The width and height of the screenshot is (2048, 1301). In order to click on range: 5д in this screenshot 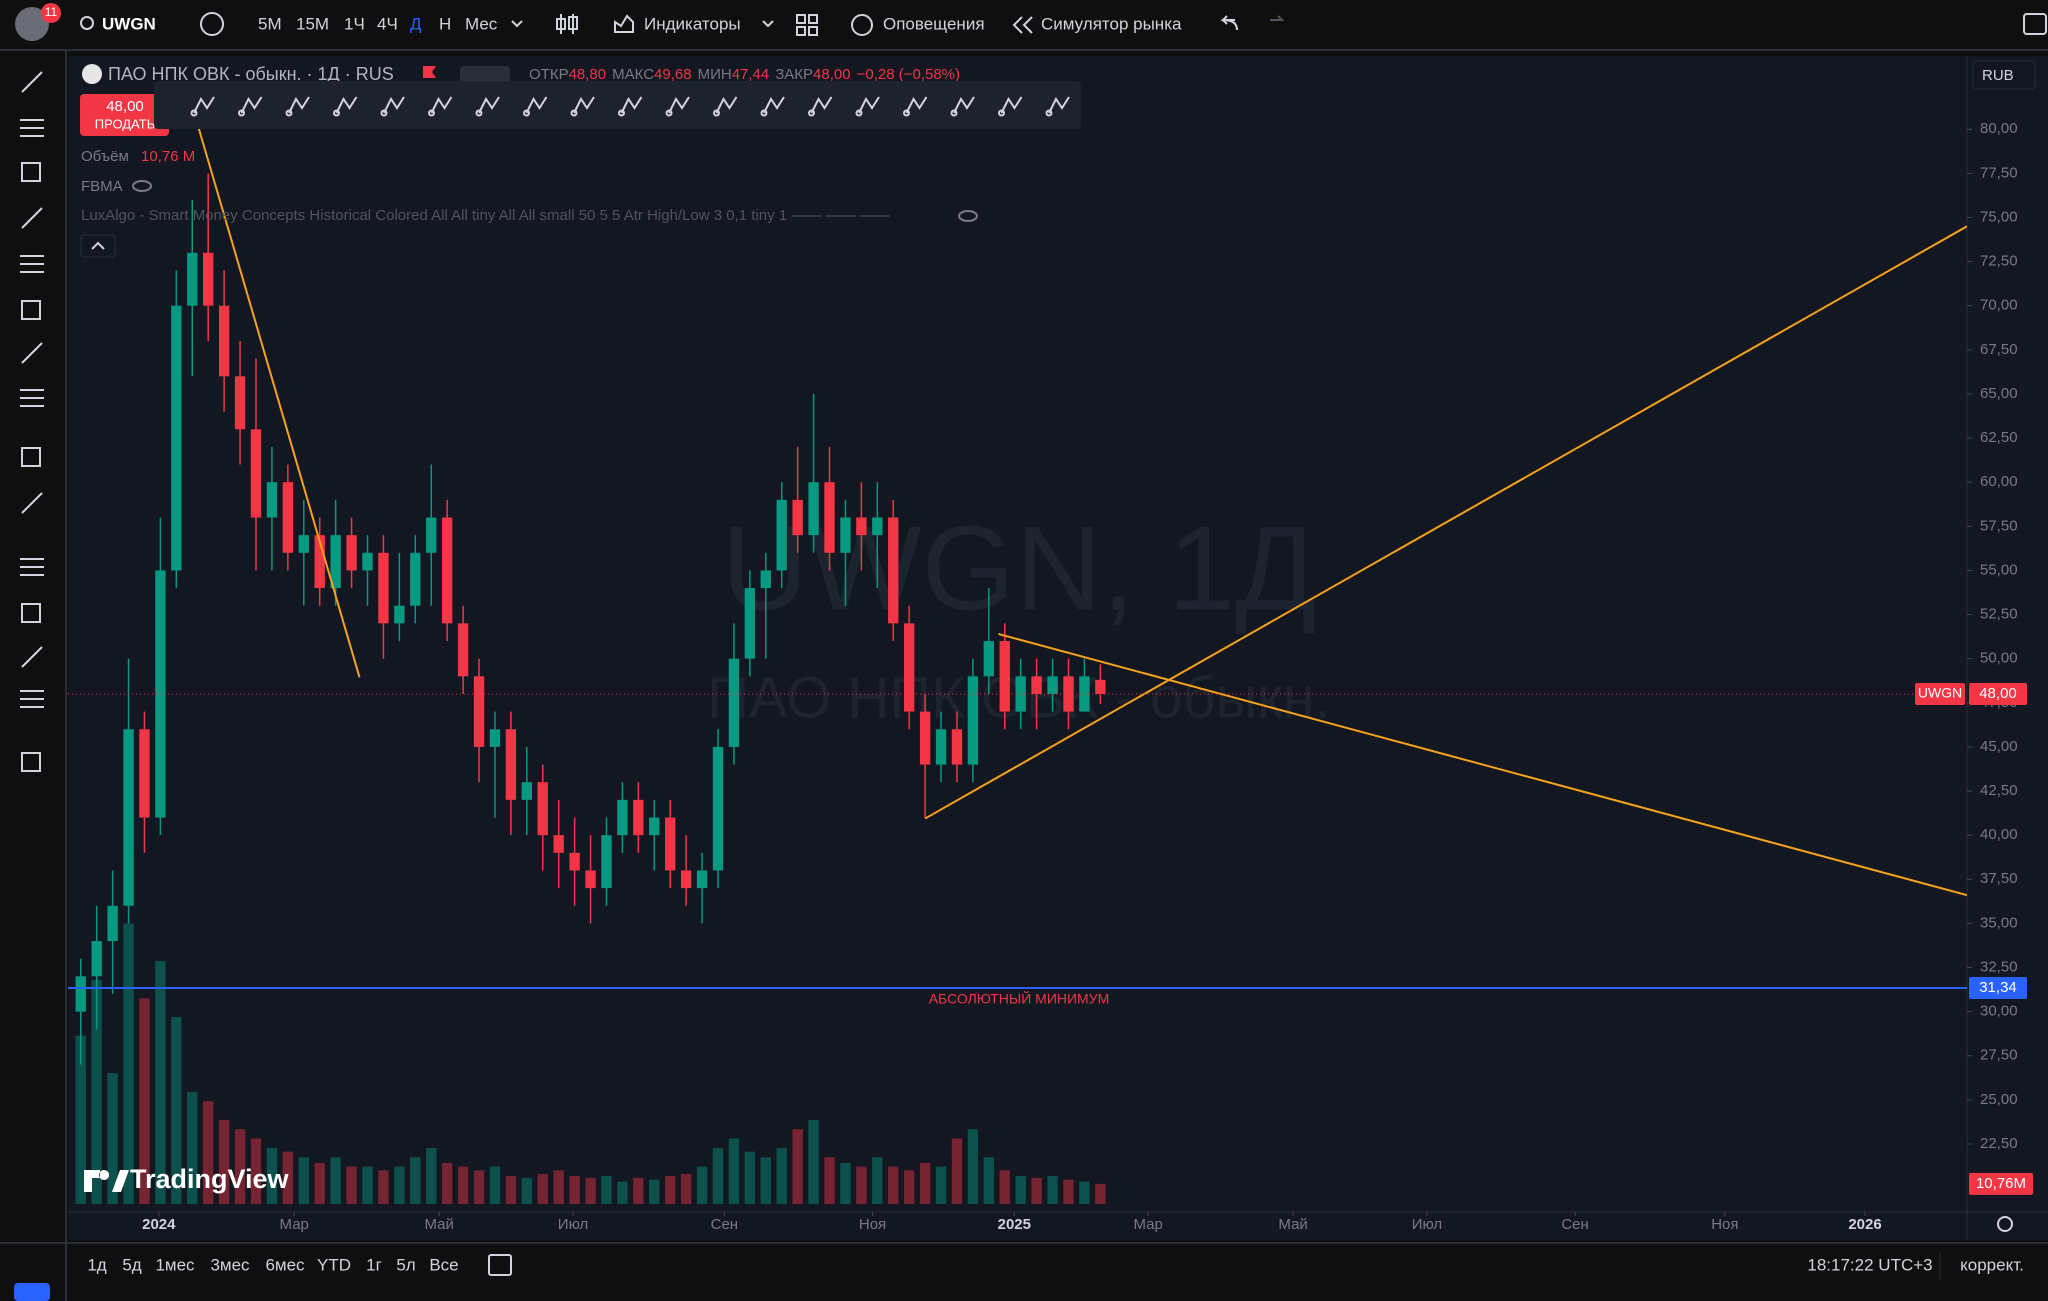, I will do `click(131, 1264)`.